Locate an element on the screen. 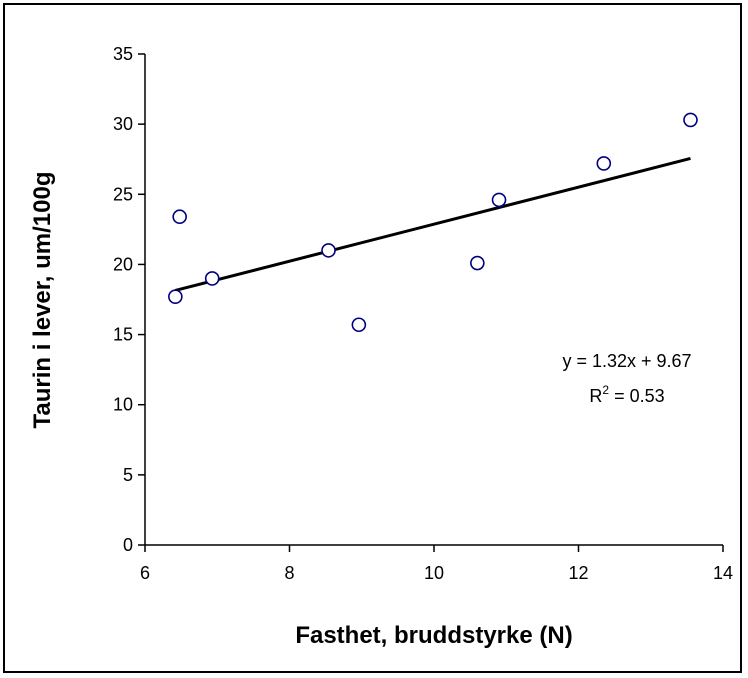 This screenshot has height=678, width=748. y-tick-label: 10 is located at coordinates (123, 405).